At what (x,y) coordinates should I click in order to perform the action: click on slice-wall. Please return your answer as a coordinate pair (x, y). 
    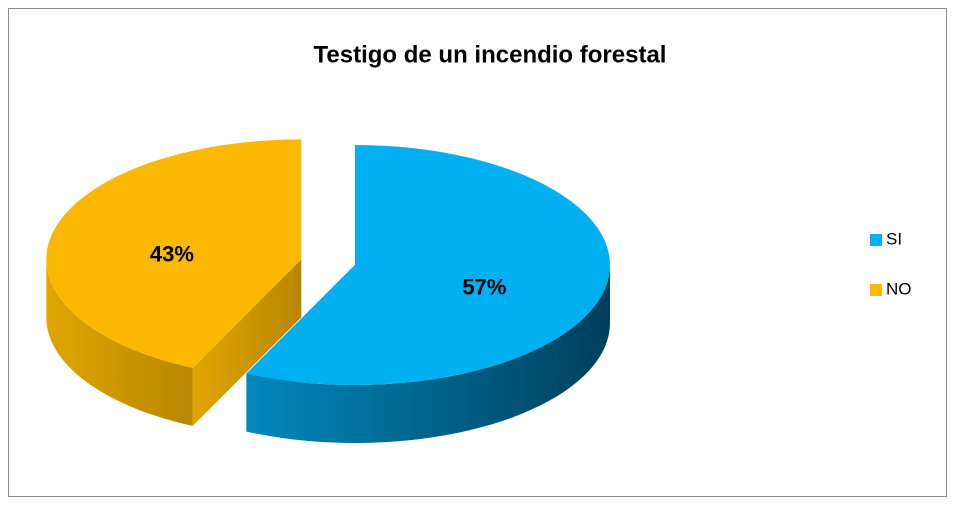
    Looking at the image, I should click on (247, 342).